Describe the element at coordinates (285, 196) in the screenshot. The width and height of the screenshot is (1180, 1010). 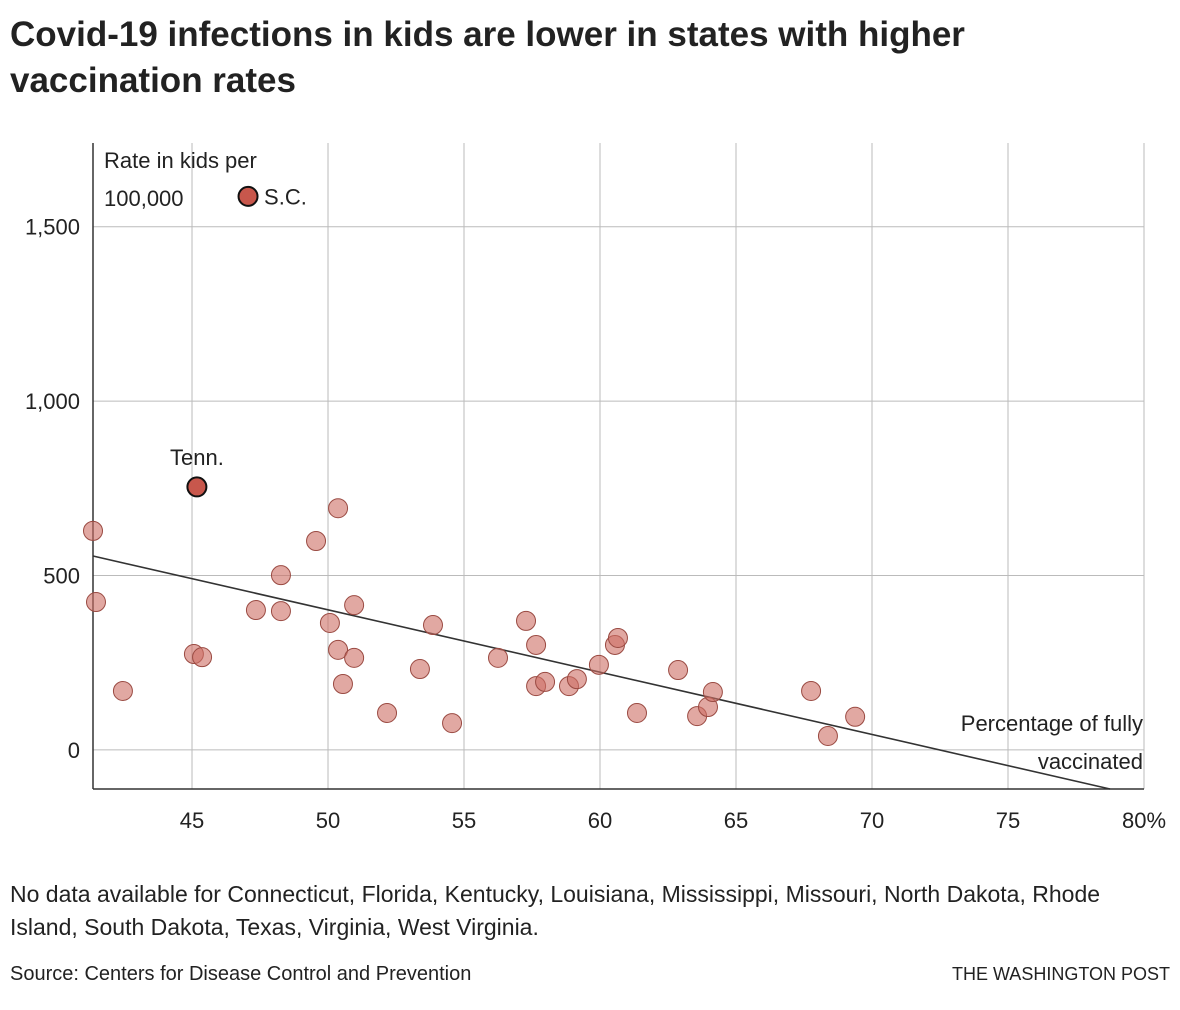
I see `point-label: S.C.` at that location.